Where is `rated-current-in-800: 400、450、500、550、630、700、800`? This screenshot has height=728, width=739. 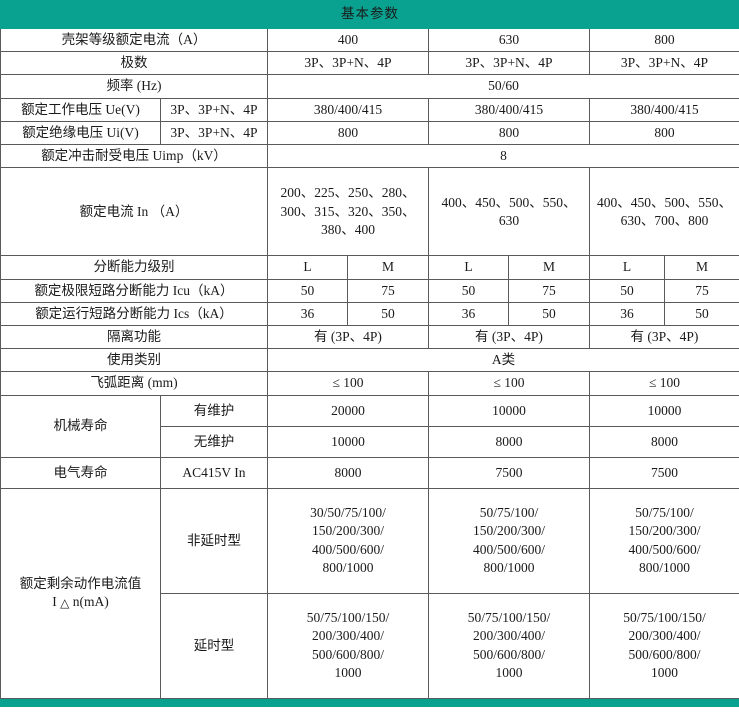 rated-current-in-800: 400、450、500、550、630、700、800 is located at coordinates (664, 212).